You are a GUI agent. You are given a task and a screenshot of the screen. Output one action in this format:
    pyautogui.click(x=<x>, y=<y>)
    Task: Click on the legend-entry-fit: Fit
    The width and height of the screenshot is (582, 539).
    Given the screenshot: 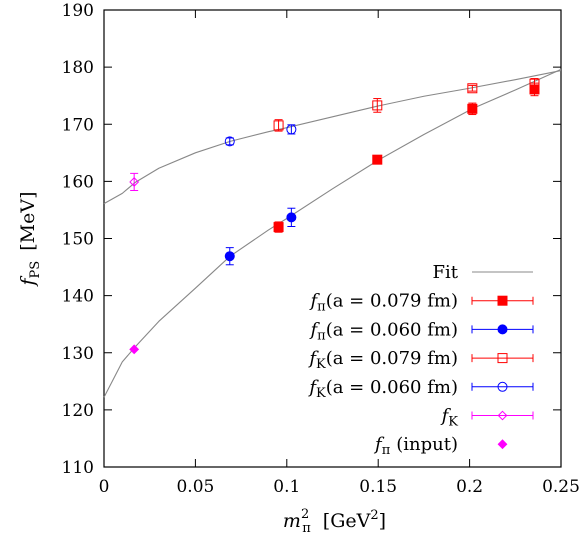 What is the action you would take?
    pyautogui.click(x=483, y=272)
    